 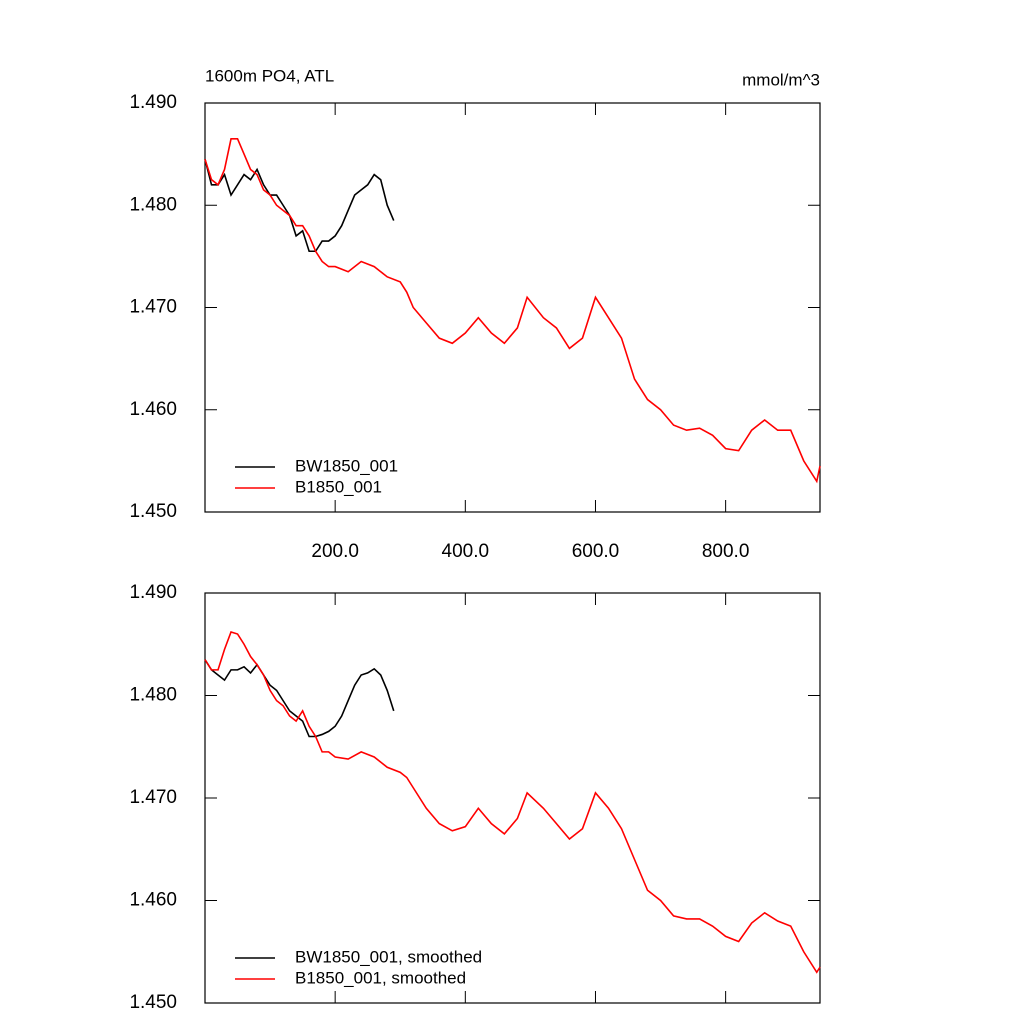 What do you see at coordinates (726, 551) in the screenshot?
I see `x-tick-label: 800.0` at bounding box center [726, 551].